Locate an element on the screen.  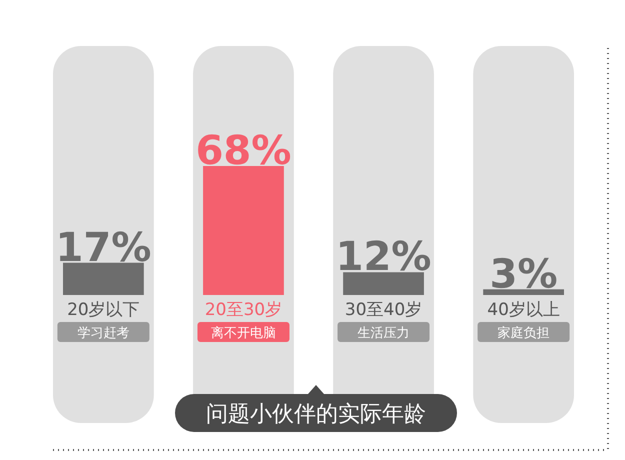
data-label: 17% is located at coordinates (104, 247).